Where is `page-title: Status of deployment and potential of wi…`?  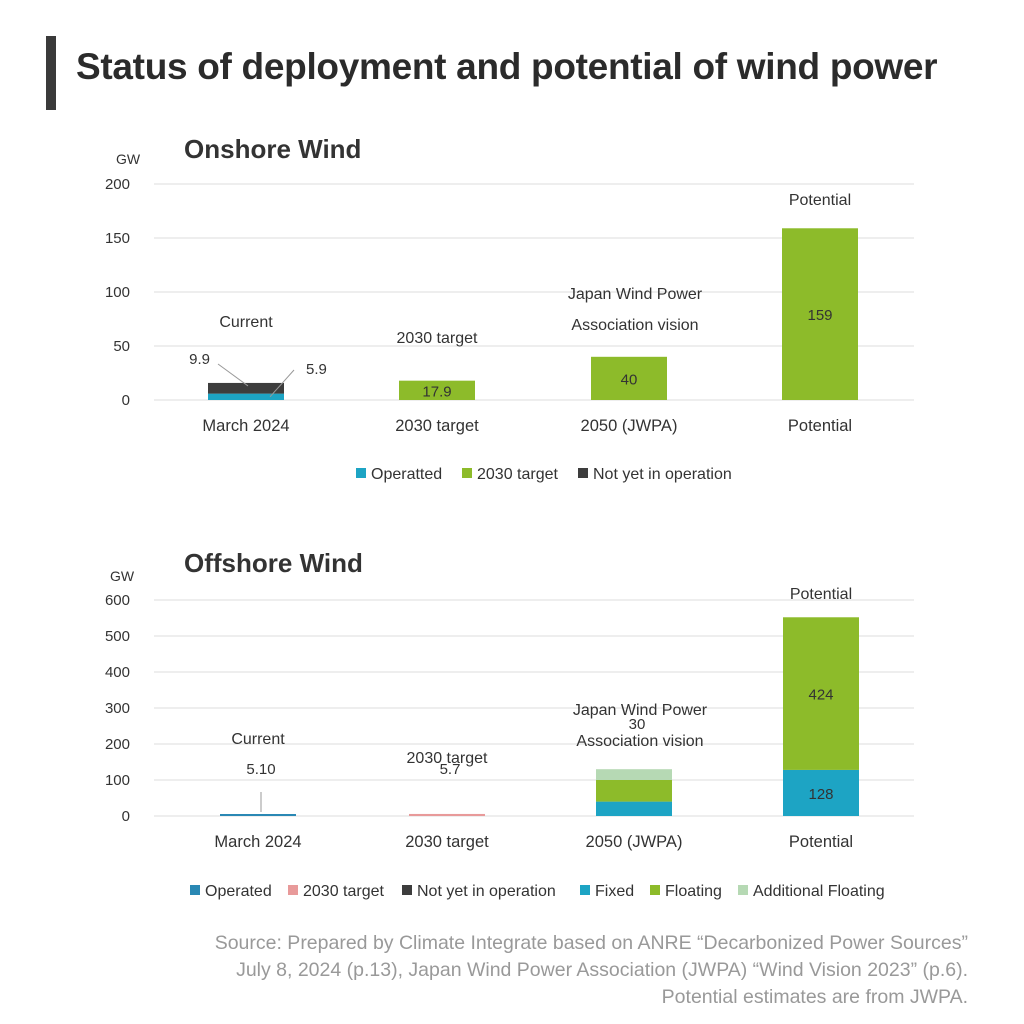 page-title: Status of deployment and potential of wi… is located at coordinates (507, 66).